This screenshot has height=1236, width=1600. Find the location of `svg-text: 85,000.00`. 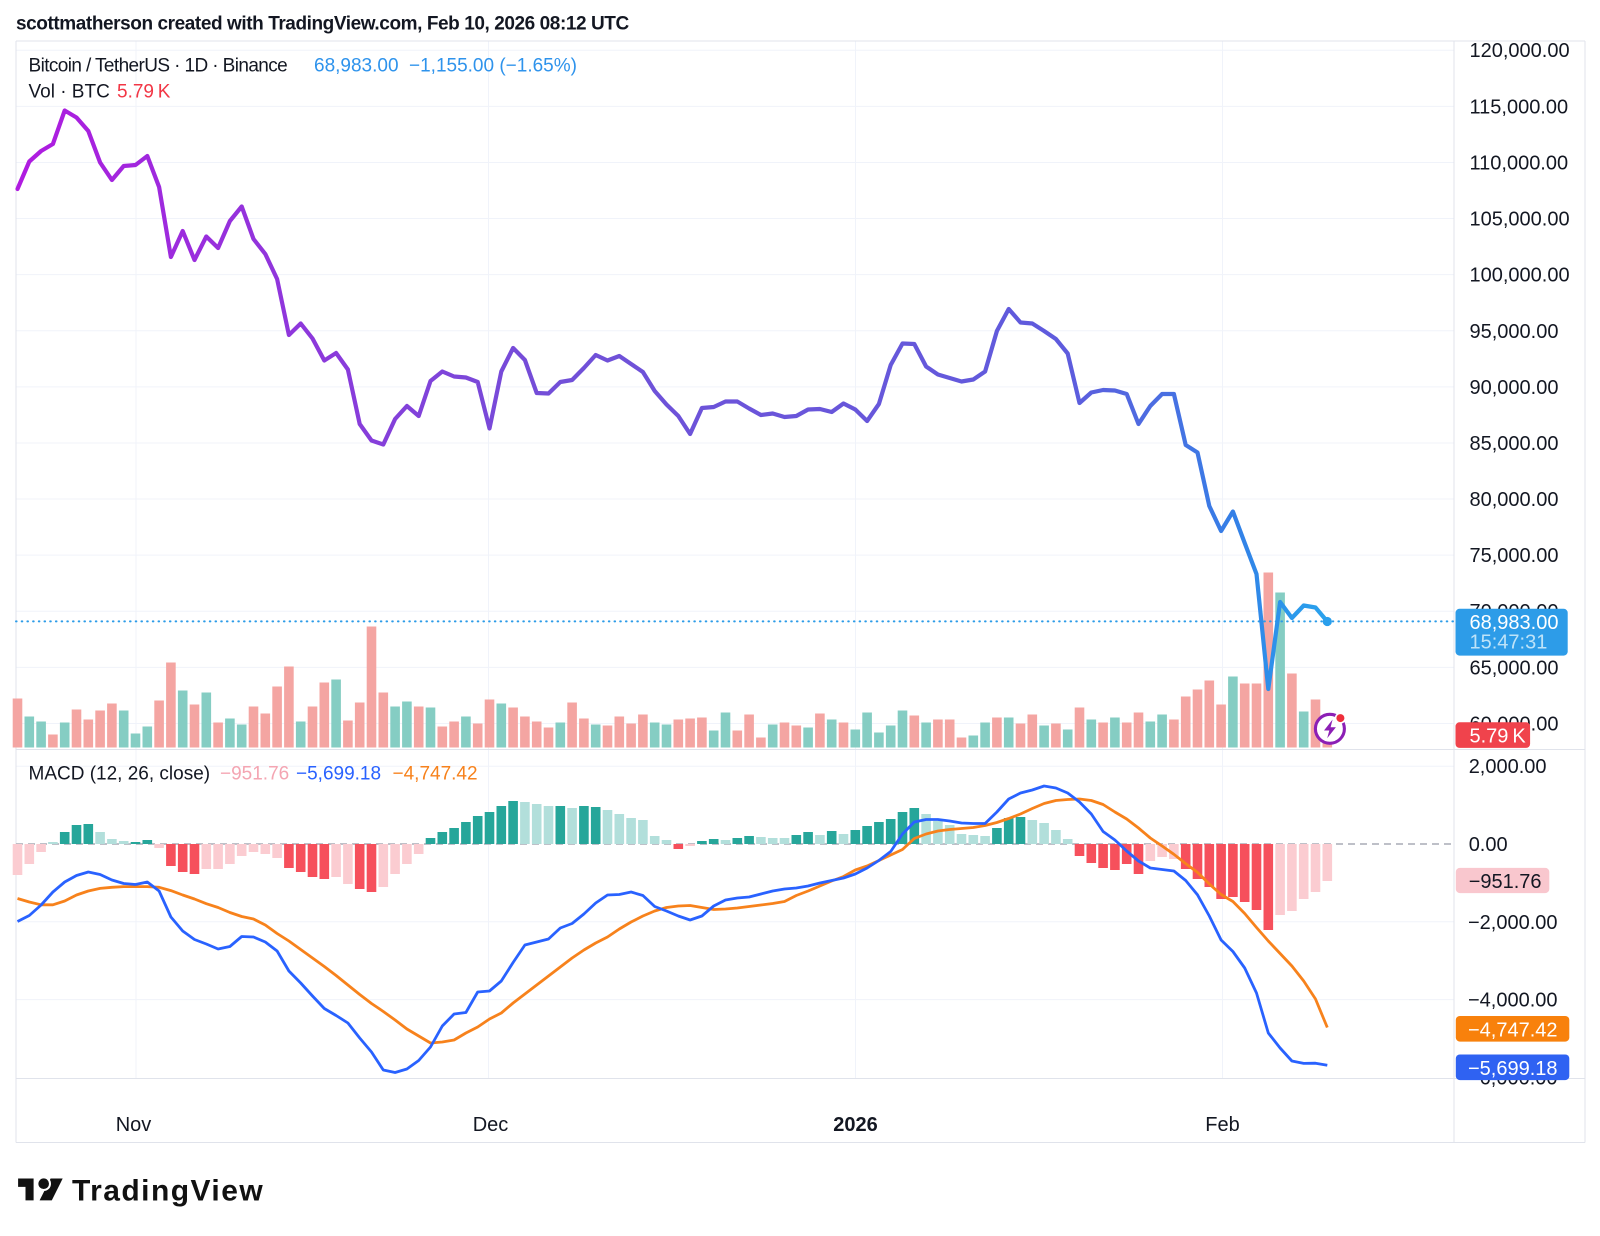

svg-text: 85,000.00 is located at coordinates (1514, 444).